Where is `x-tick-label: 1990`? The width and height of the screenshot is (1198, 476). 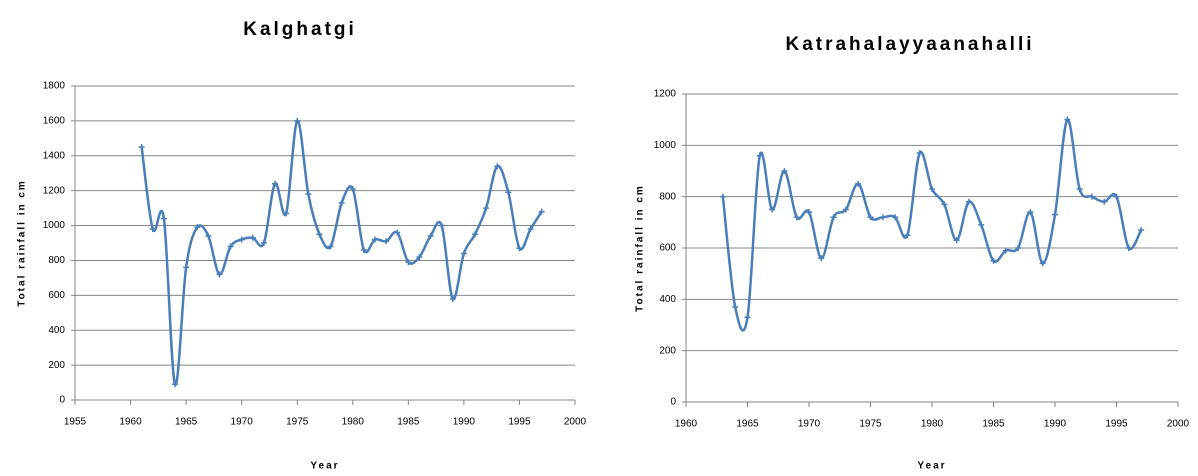
x-tick-label: 1990 is located at coordinates (464, 422).